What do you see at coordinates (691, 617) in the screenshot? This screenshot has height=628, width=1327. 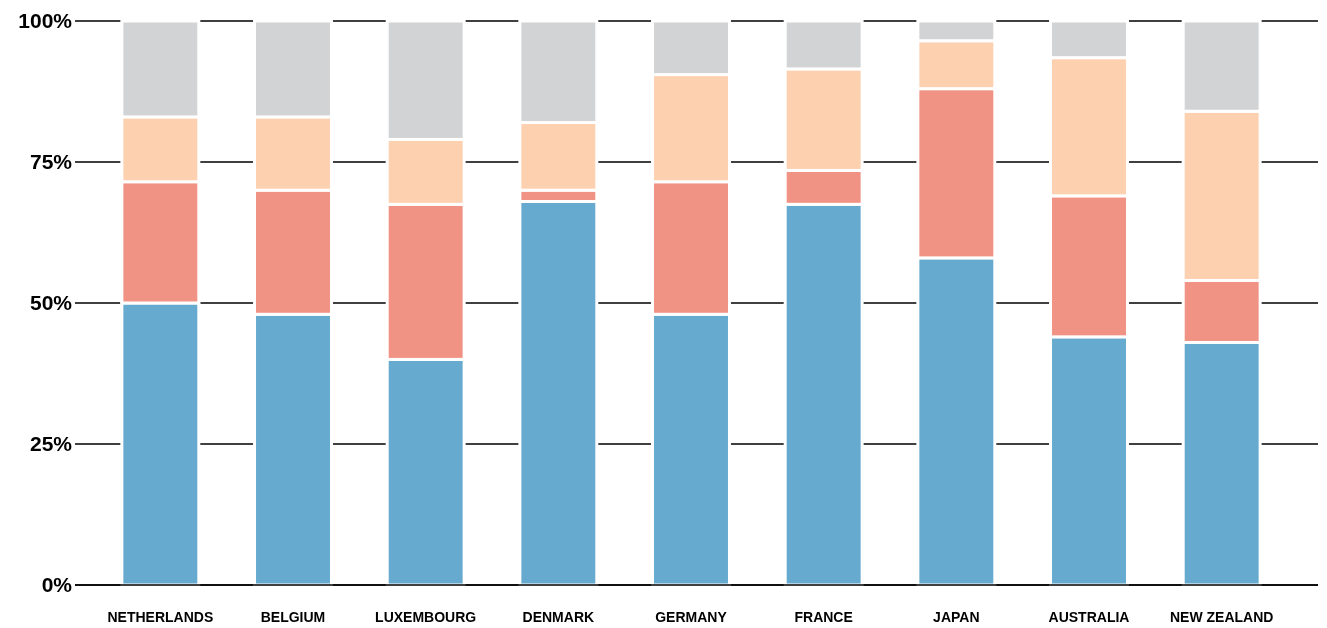 I see `x-tick-label: GERMANY` at bounding box center [691, 617].